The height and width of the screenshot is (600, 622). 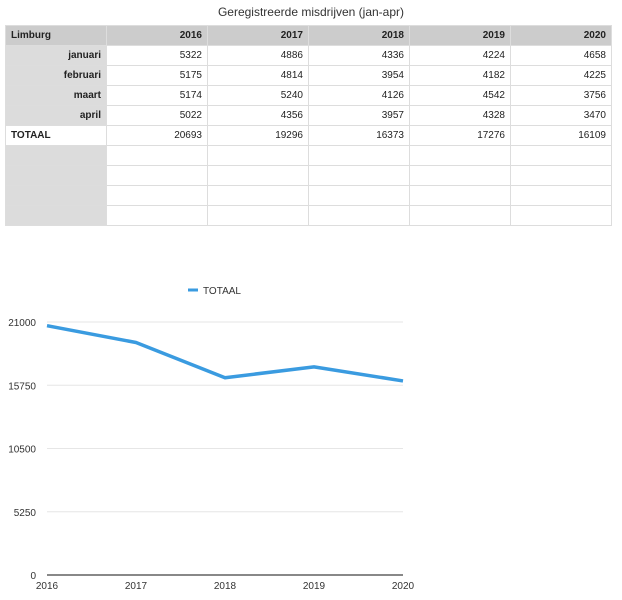 I want to click on column-header: 2019, so click(x=460, y=35).